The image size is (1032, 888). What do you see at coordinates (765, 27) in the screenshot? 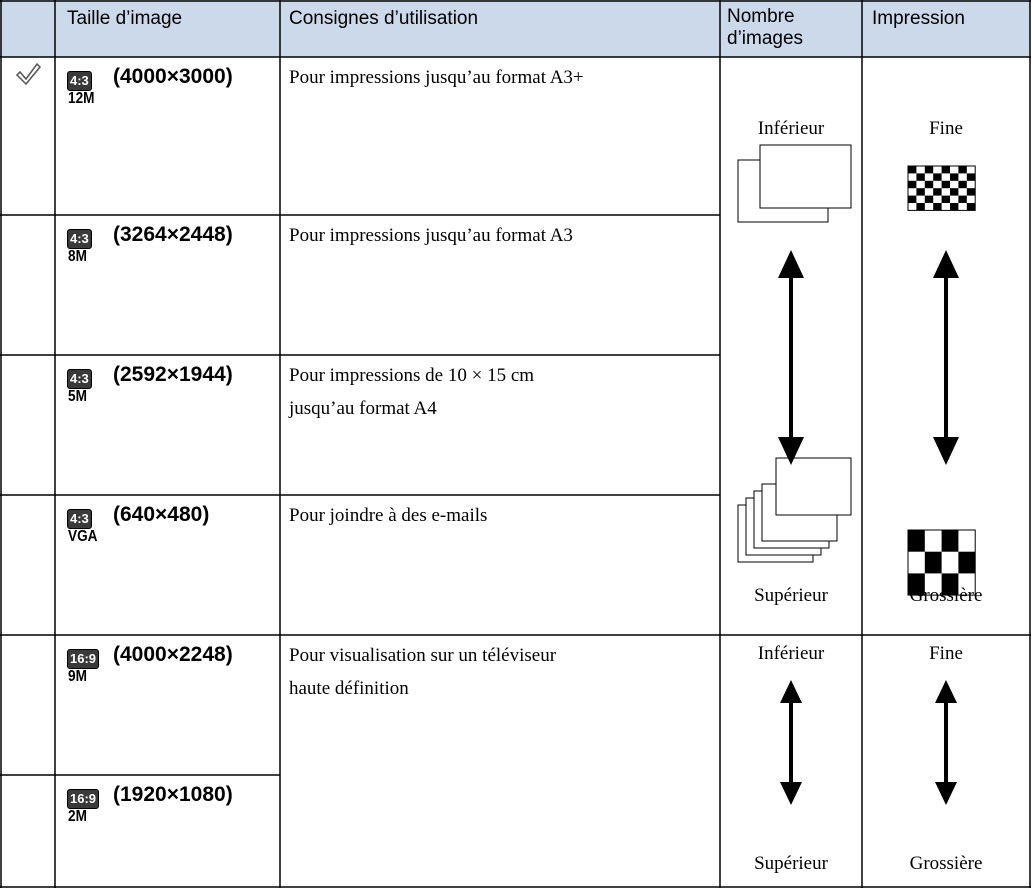
I see `header-cell: Nombre d’images` at bounding box center [765, 27].